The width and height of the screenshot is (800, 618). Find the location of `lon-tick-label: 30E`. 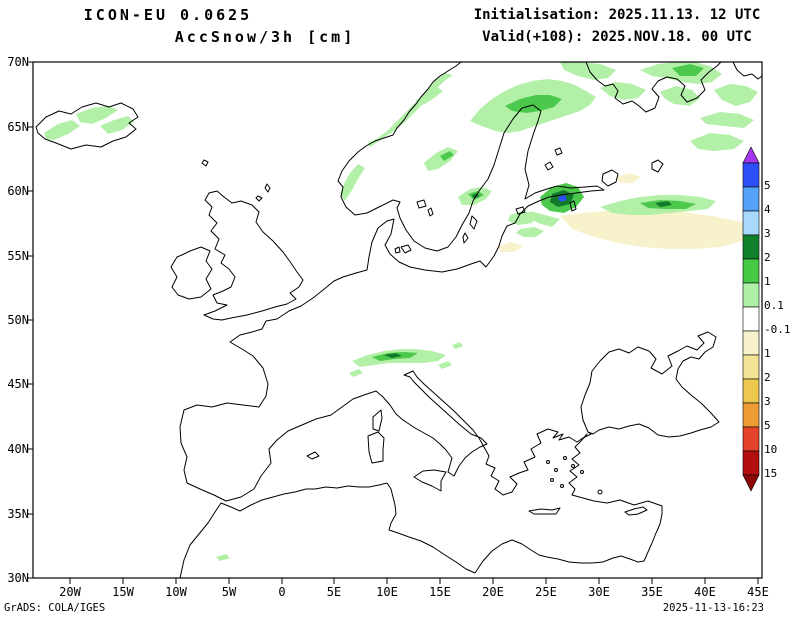

lon-tick-label: 30E is located at coordinates (599, 592).